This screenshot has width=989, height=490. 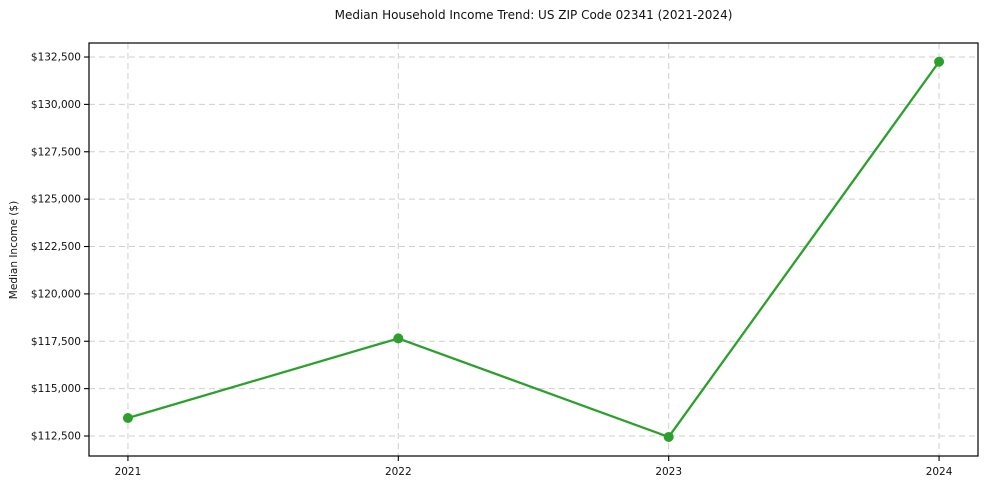 I want to click on y-tick-label: $130,000, so click(x=56, y=105).